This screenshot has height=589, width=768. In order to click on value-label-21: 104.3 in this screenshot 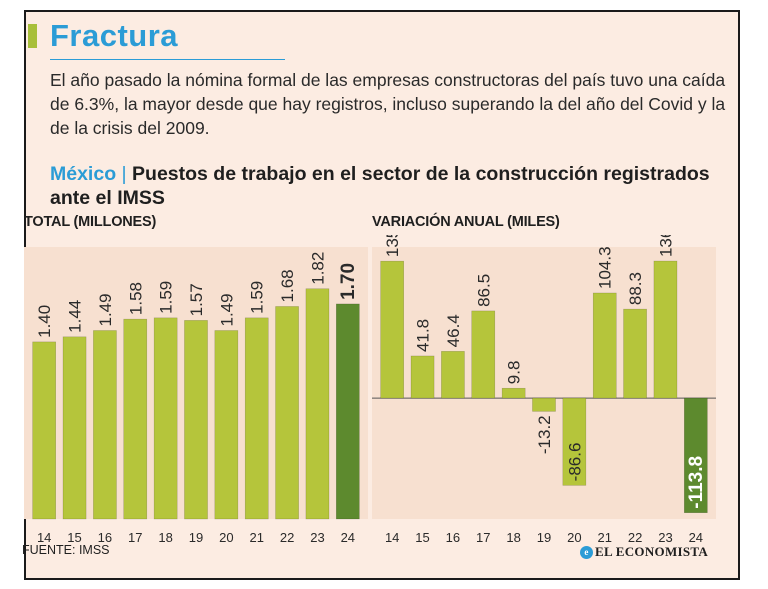, I will do `click(605, 267)`.